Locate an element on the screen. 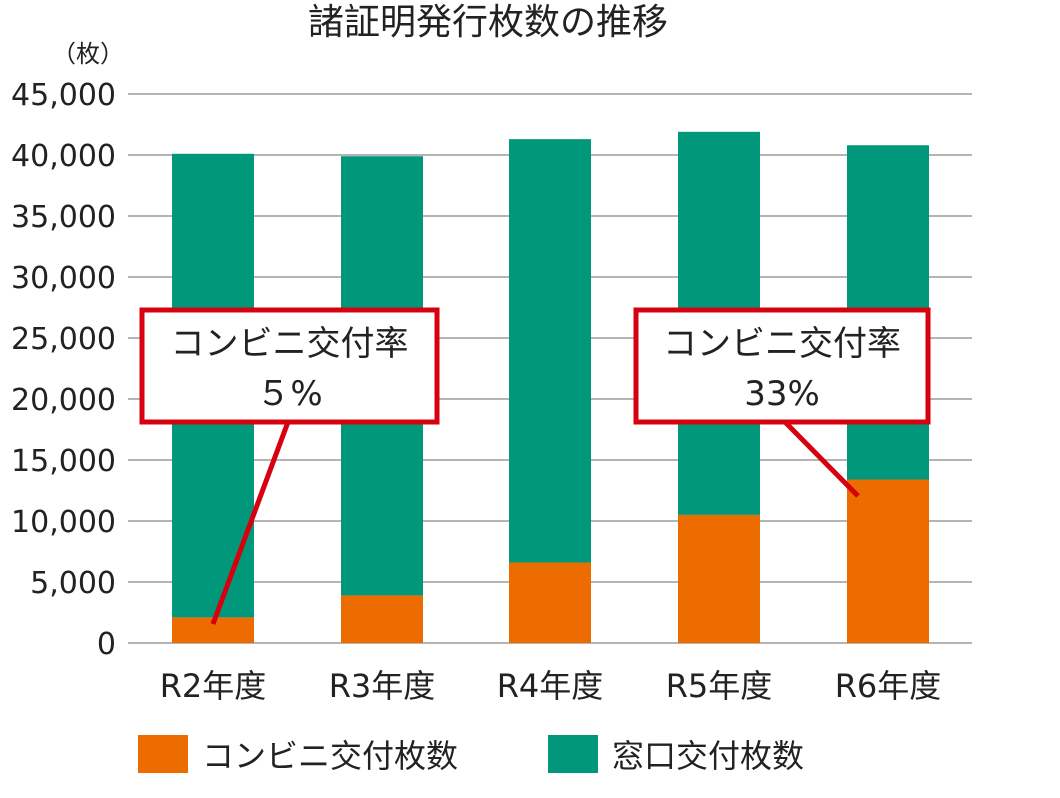 This screenshot has width=1060, height=798. y-tick-label: 15,000 is located at coordinates (63, 461).